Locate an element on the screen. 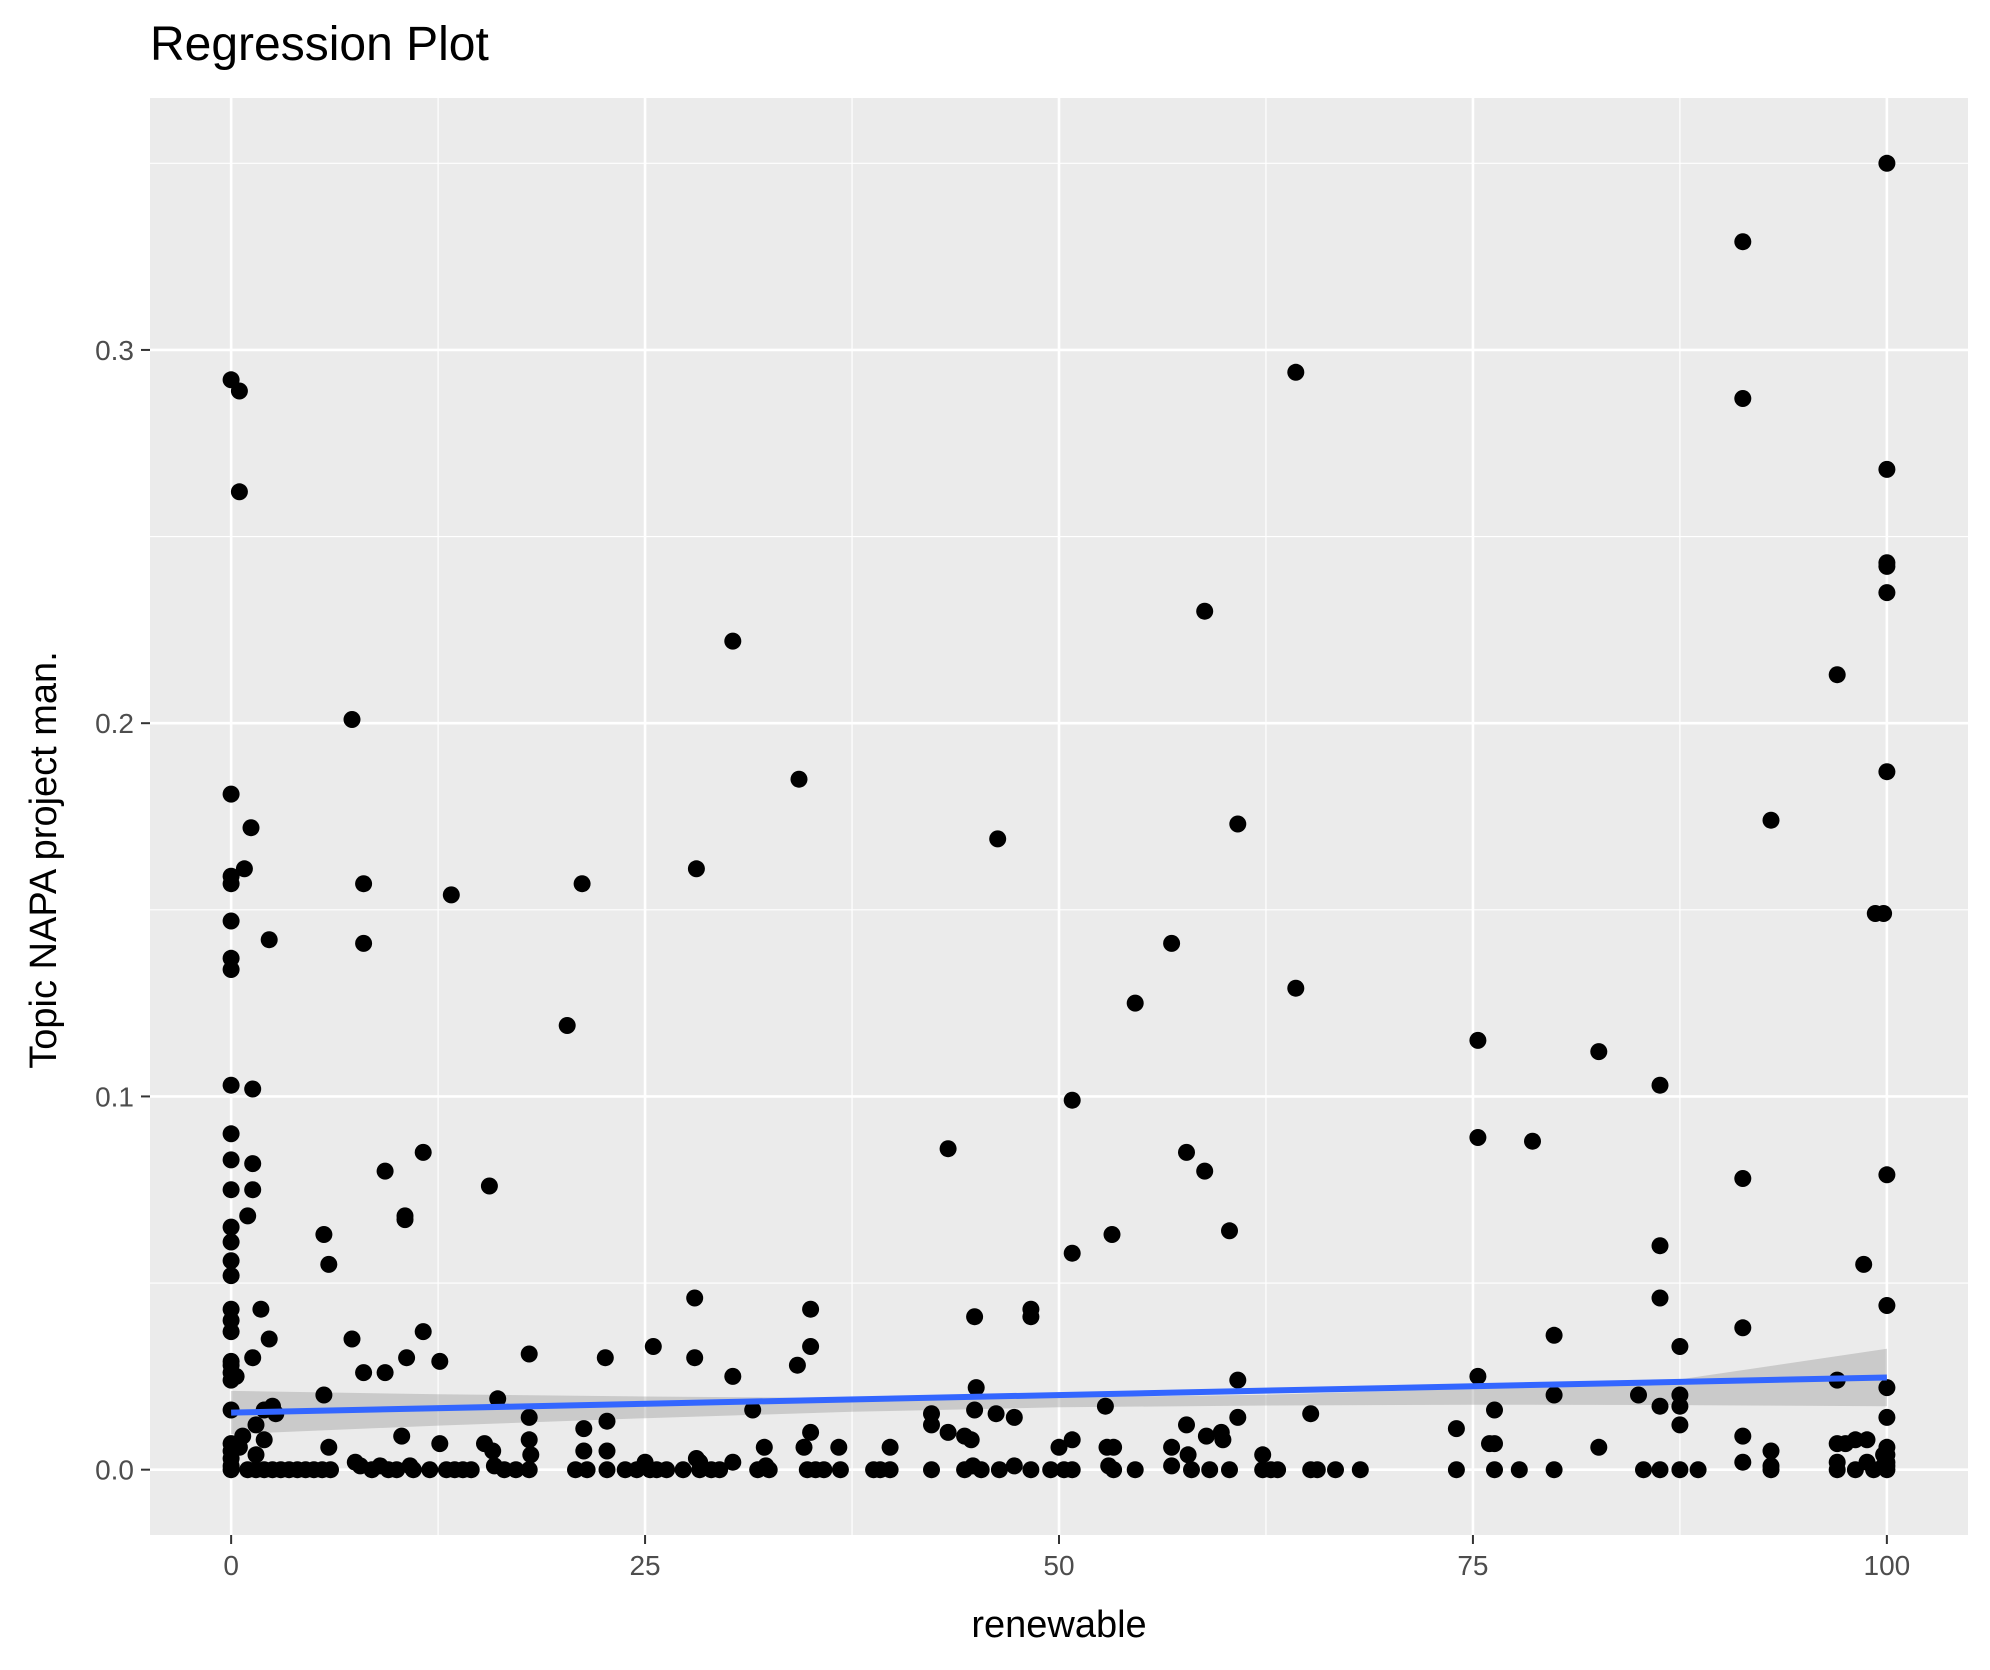 Image resolution: width=1990 pixels, height=1670 pixels. regression-line is located at coordinates (1059, 1395).